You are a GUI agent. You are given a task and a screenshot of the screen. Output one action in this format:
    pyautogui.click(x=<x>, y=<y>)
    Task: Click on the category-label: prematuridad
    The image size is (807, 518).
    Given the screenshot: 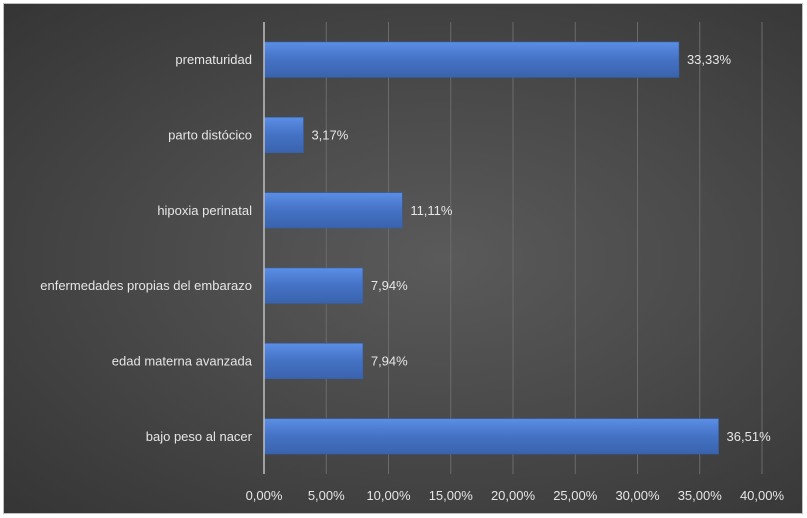 What is the action you would take?
    pyautogui.click(x=213, y=59)
    